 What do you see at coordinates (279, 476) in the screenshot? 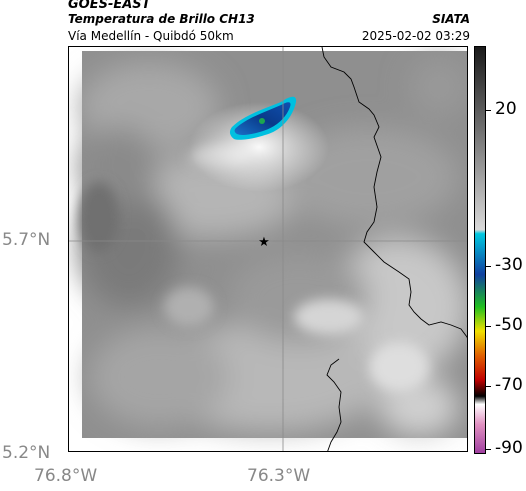
I see `x-tick-label: 76.3°W` at bounding box center [279, 476].